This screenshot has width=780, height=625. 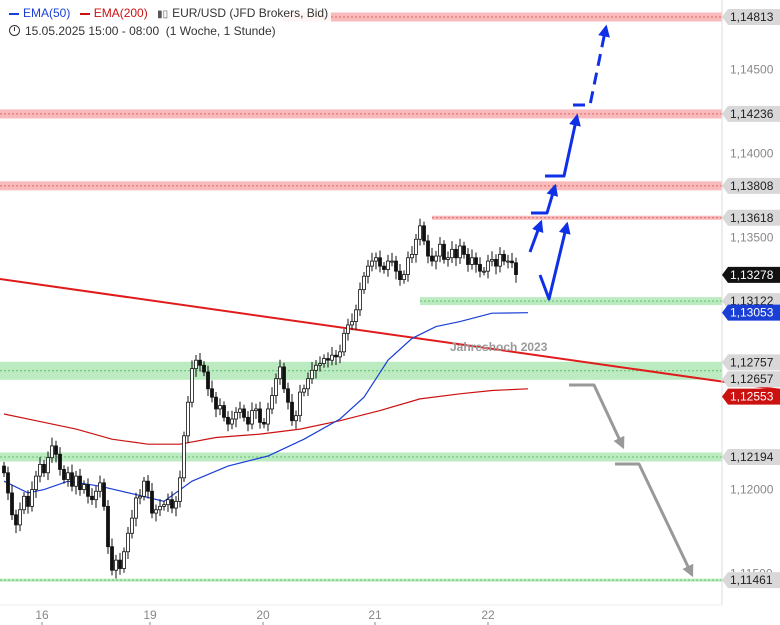 I want to click on price-label-text: 1,12553, so click(x=752, y=397).